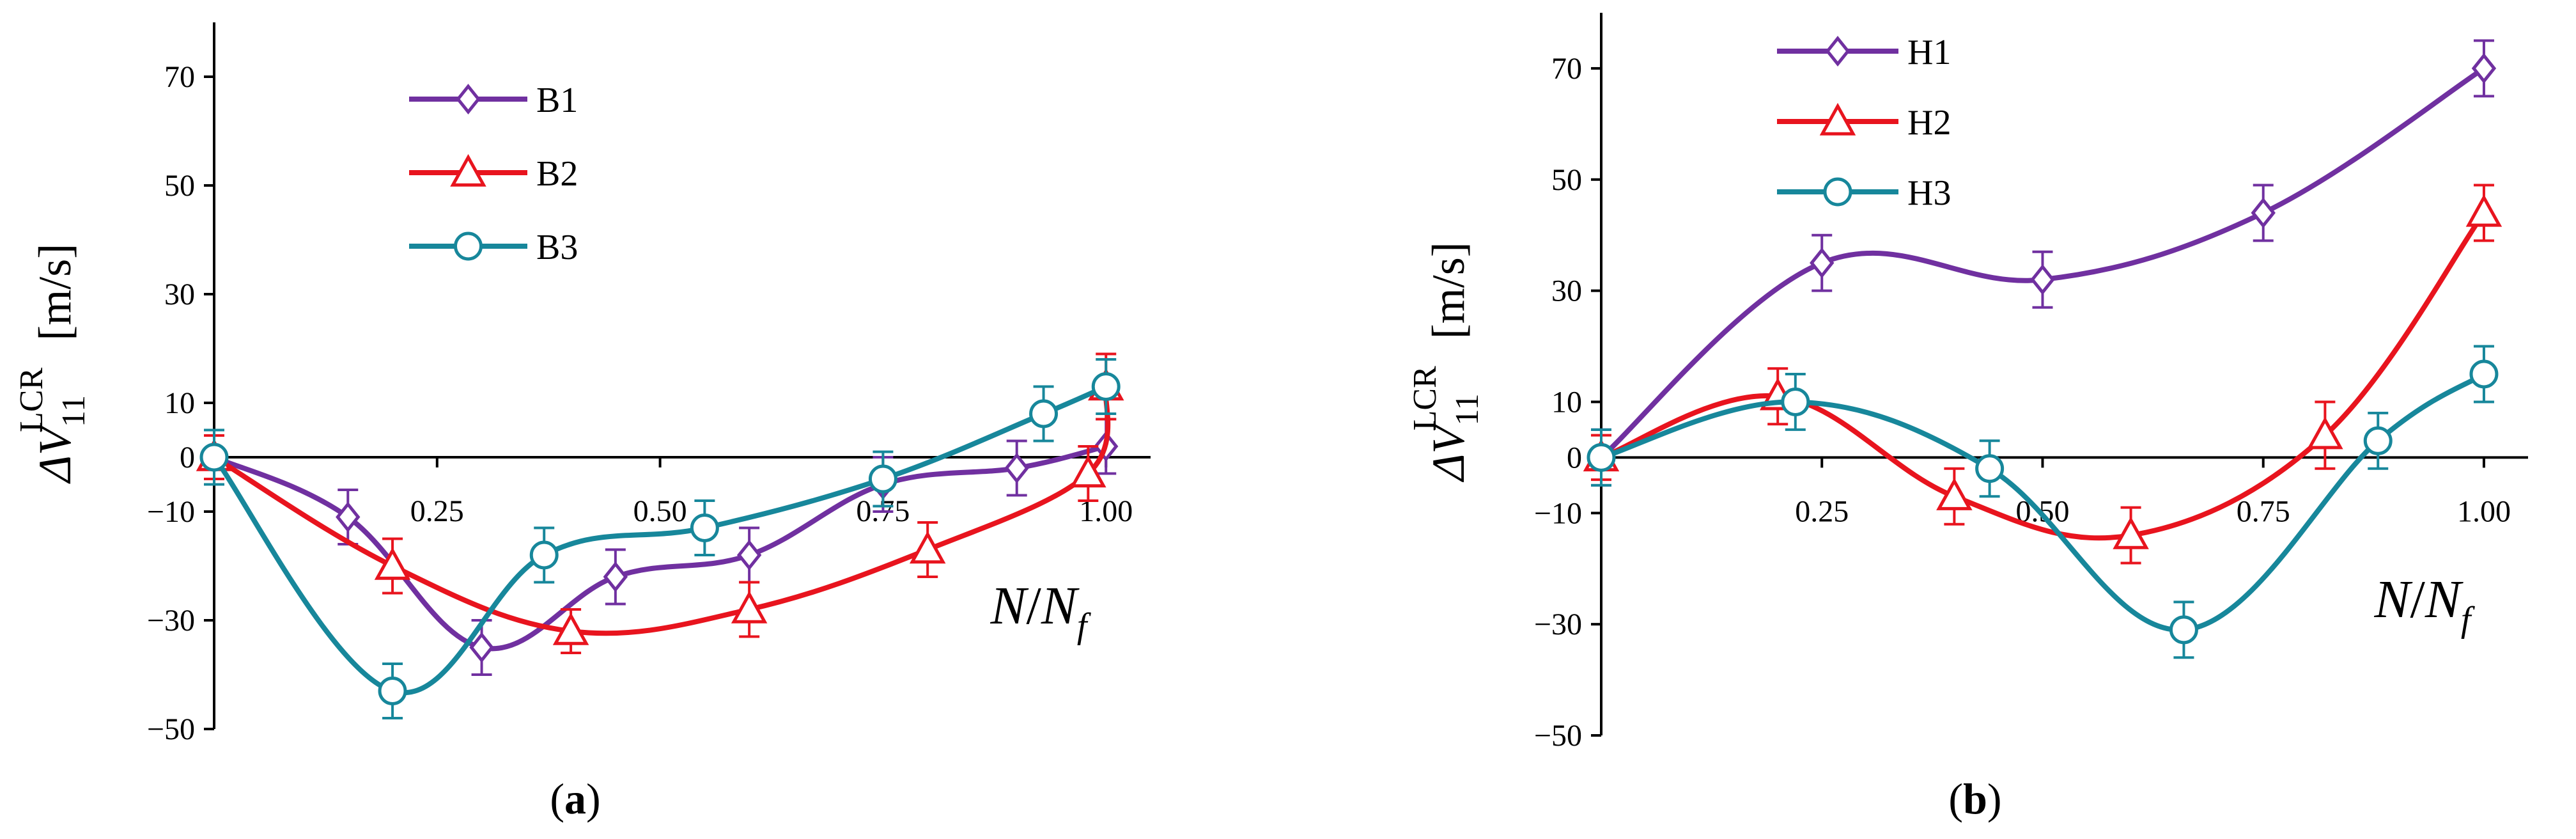 This screenshot has width=2576, height=839. What do you see at coordinates (575, 798) in the screenshot?
I see `panel-label: (a)` at bounding box center [575, 798].